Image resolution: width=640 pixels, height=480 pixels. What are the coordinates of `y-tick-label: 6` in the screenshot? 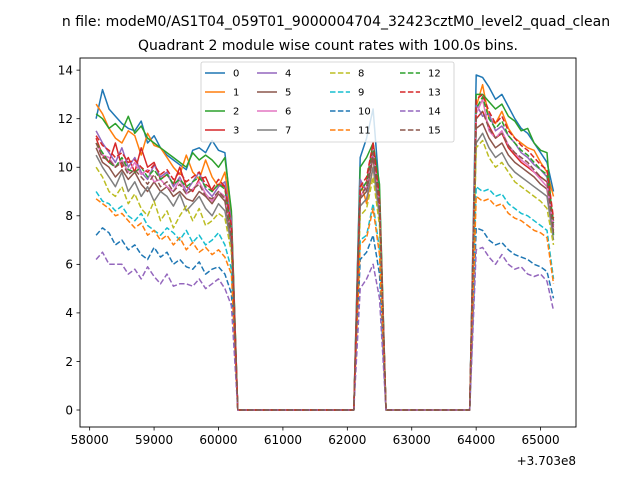 It's located at (69, 265).